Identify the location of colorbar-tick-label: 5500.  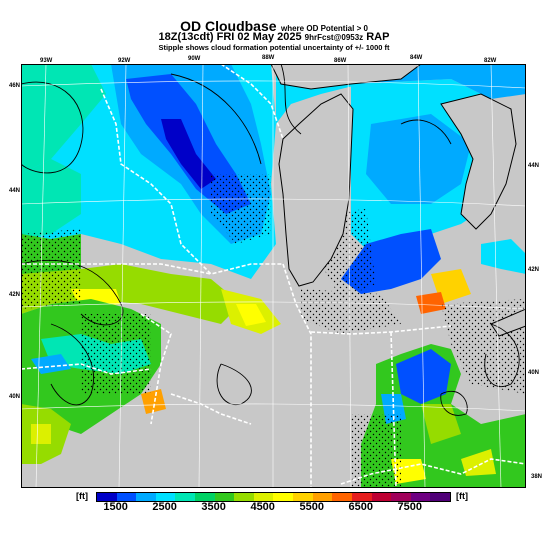
(311, 507).